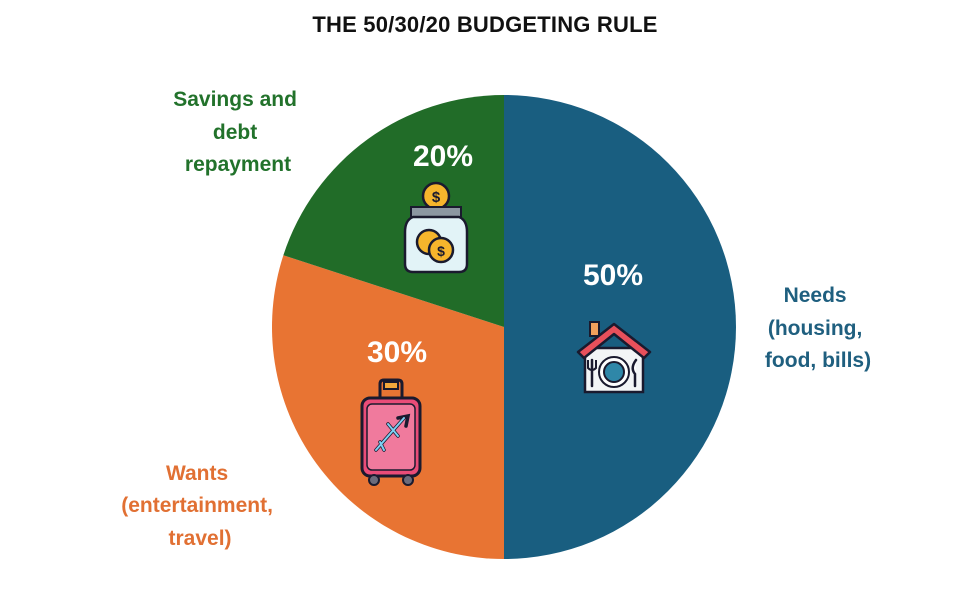 This screenshot has width=970, height=601. I want to click on savings-label-line-3: repayment, so click(238, 164).